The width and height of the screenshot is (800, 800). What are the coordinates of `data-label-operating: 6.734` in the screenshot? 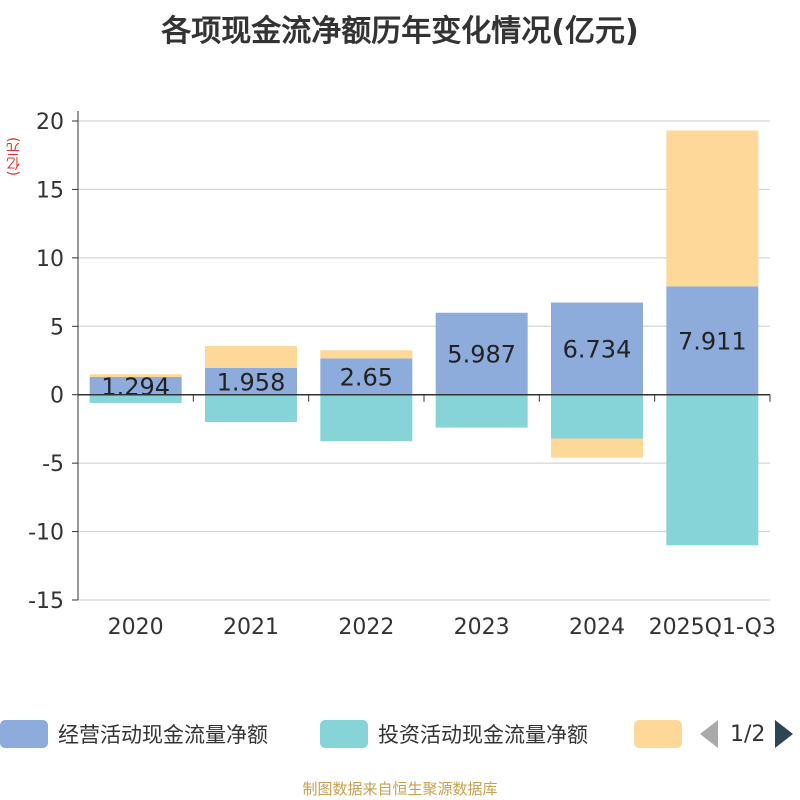 It's located at (597, 350).